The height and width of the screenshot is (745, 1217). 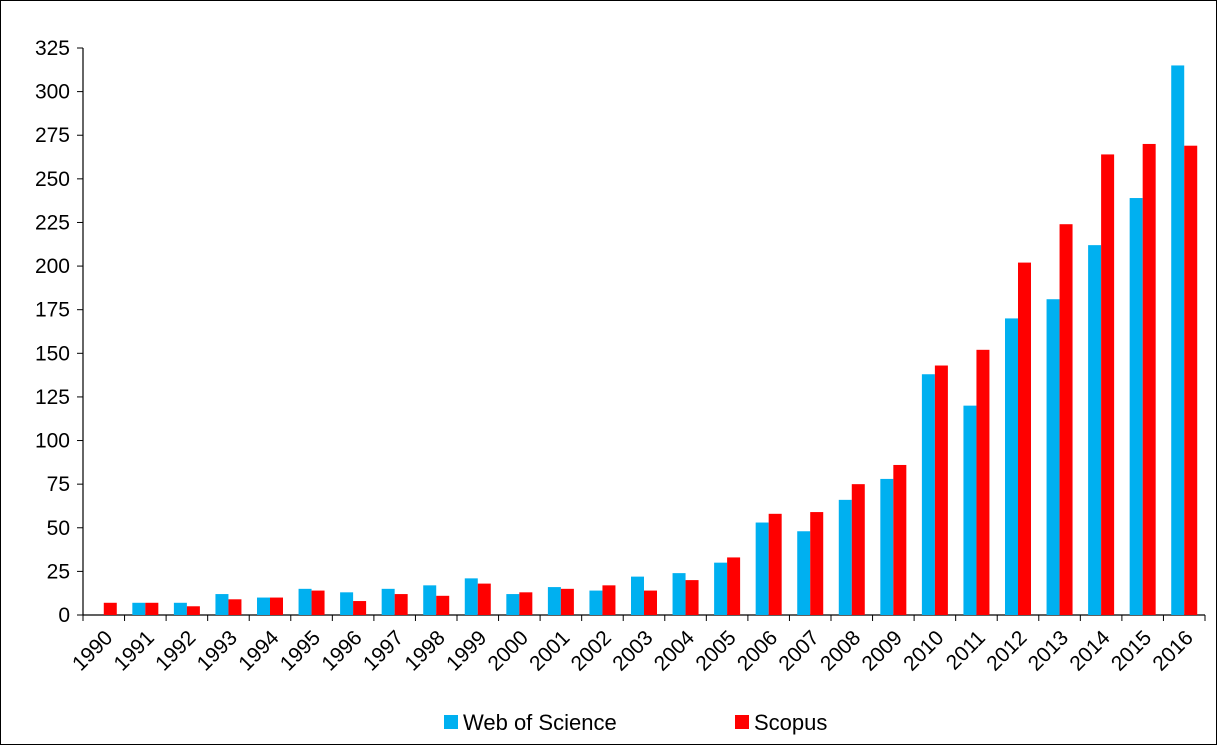 What do you see at coordinates (817, 563) in the screenshot?
I see `bar-scopus-2007` at bounding box center [817, 563].